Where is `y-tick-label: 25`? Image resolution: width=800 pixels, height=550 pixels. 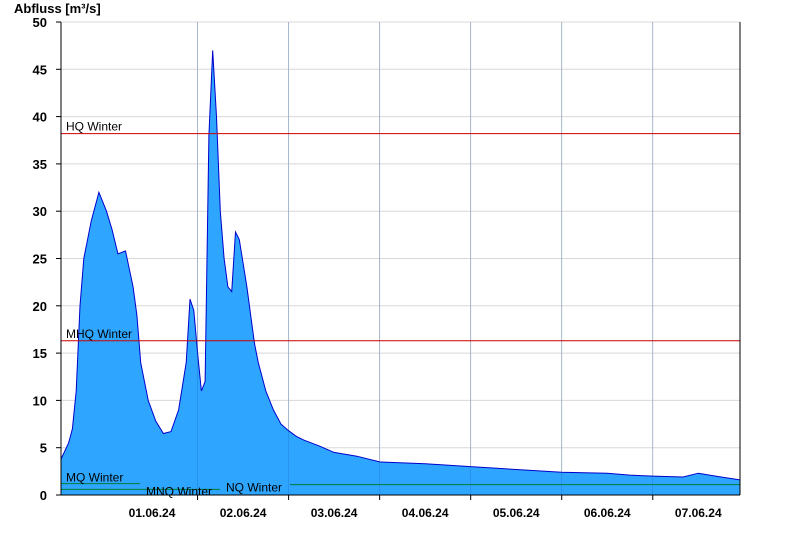
y-tick-label: 25 is located at coordinates (40, 259).